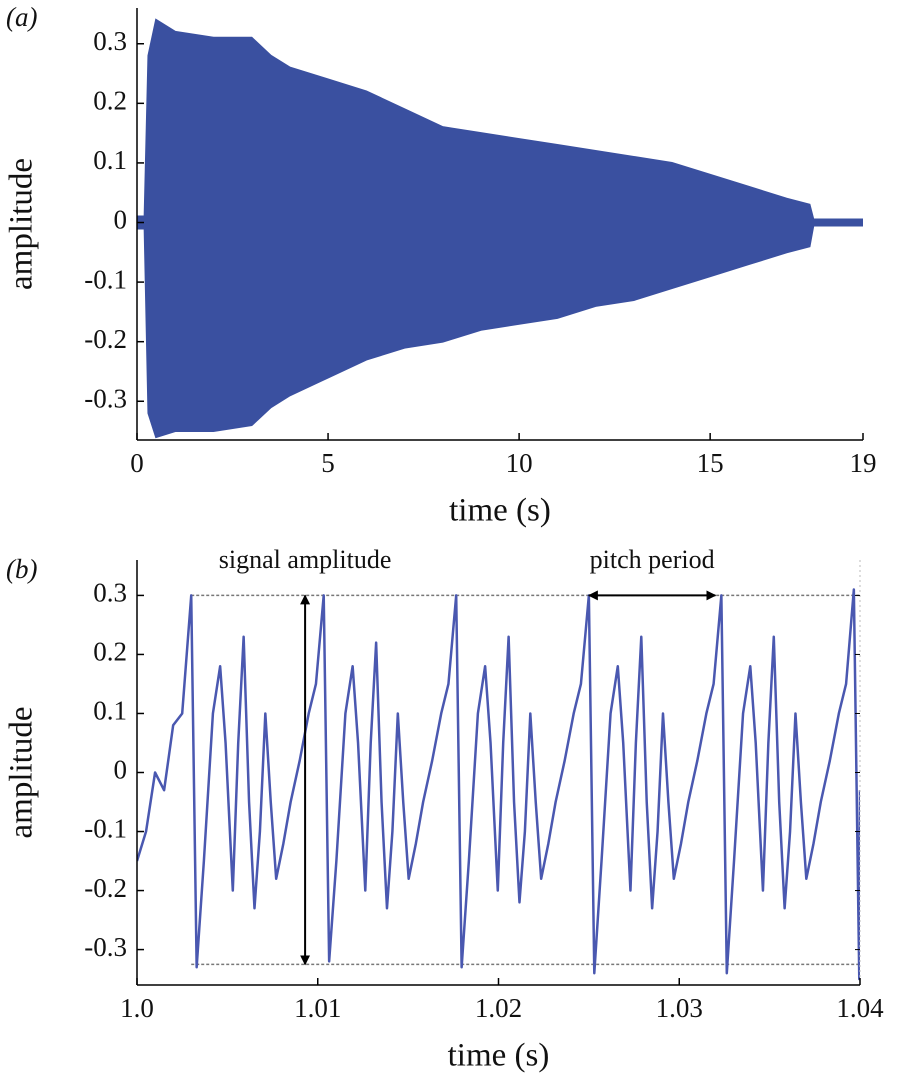 This screenshot has height=1090, width=900. Describe the element at coordinates (710, 463) in the screenshot. I see `x-tick-label: 15` at that location.